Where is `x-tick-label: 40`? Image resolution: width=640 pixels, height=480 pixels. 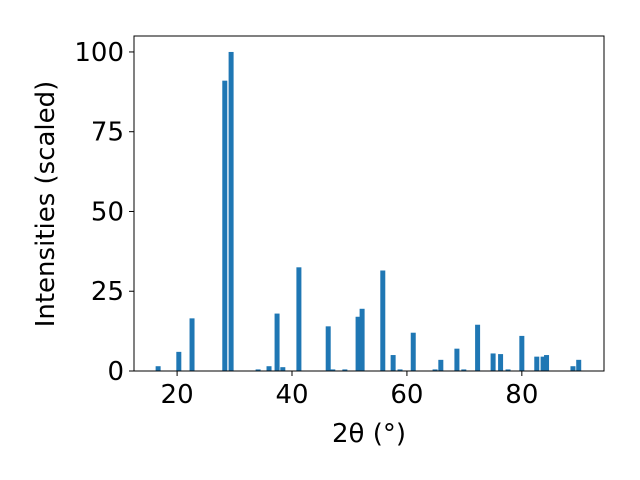
x-tick-label: 40 is located at coordinates (291, 395).